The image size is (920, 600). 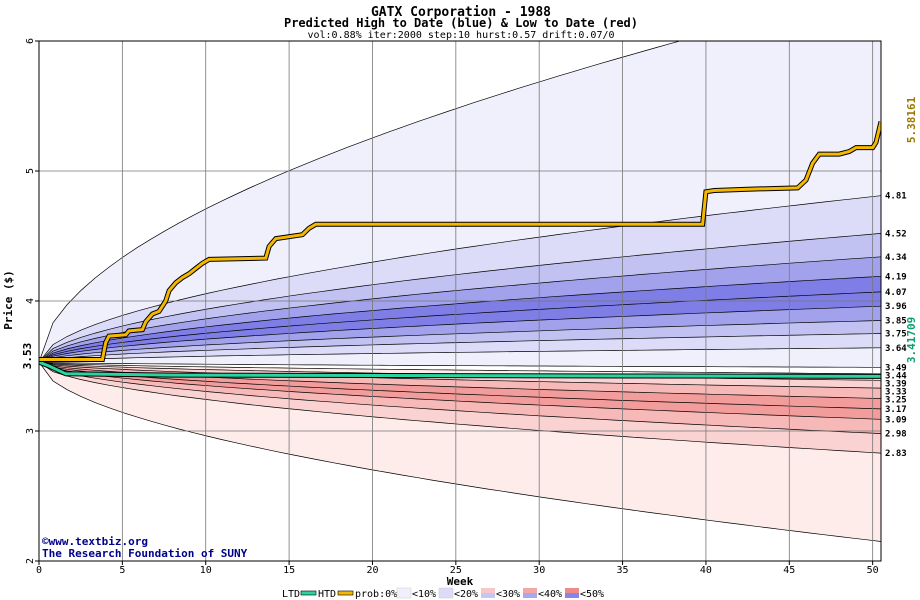 What do you see at coordinates (896, 435) in the screenshot?
I see `percentile-label: 2.98` at bounding box center [896, 435].